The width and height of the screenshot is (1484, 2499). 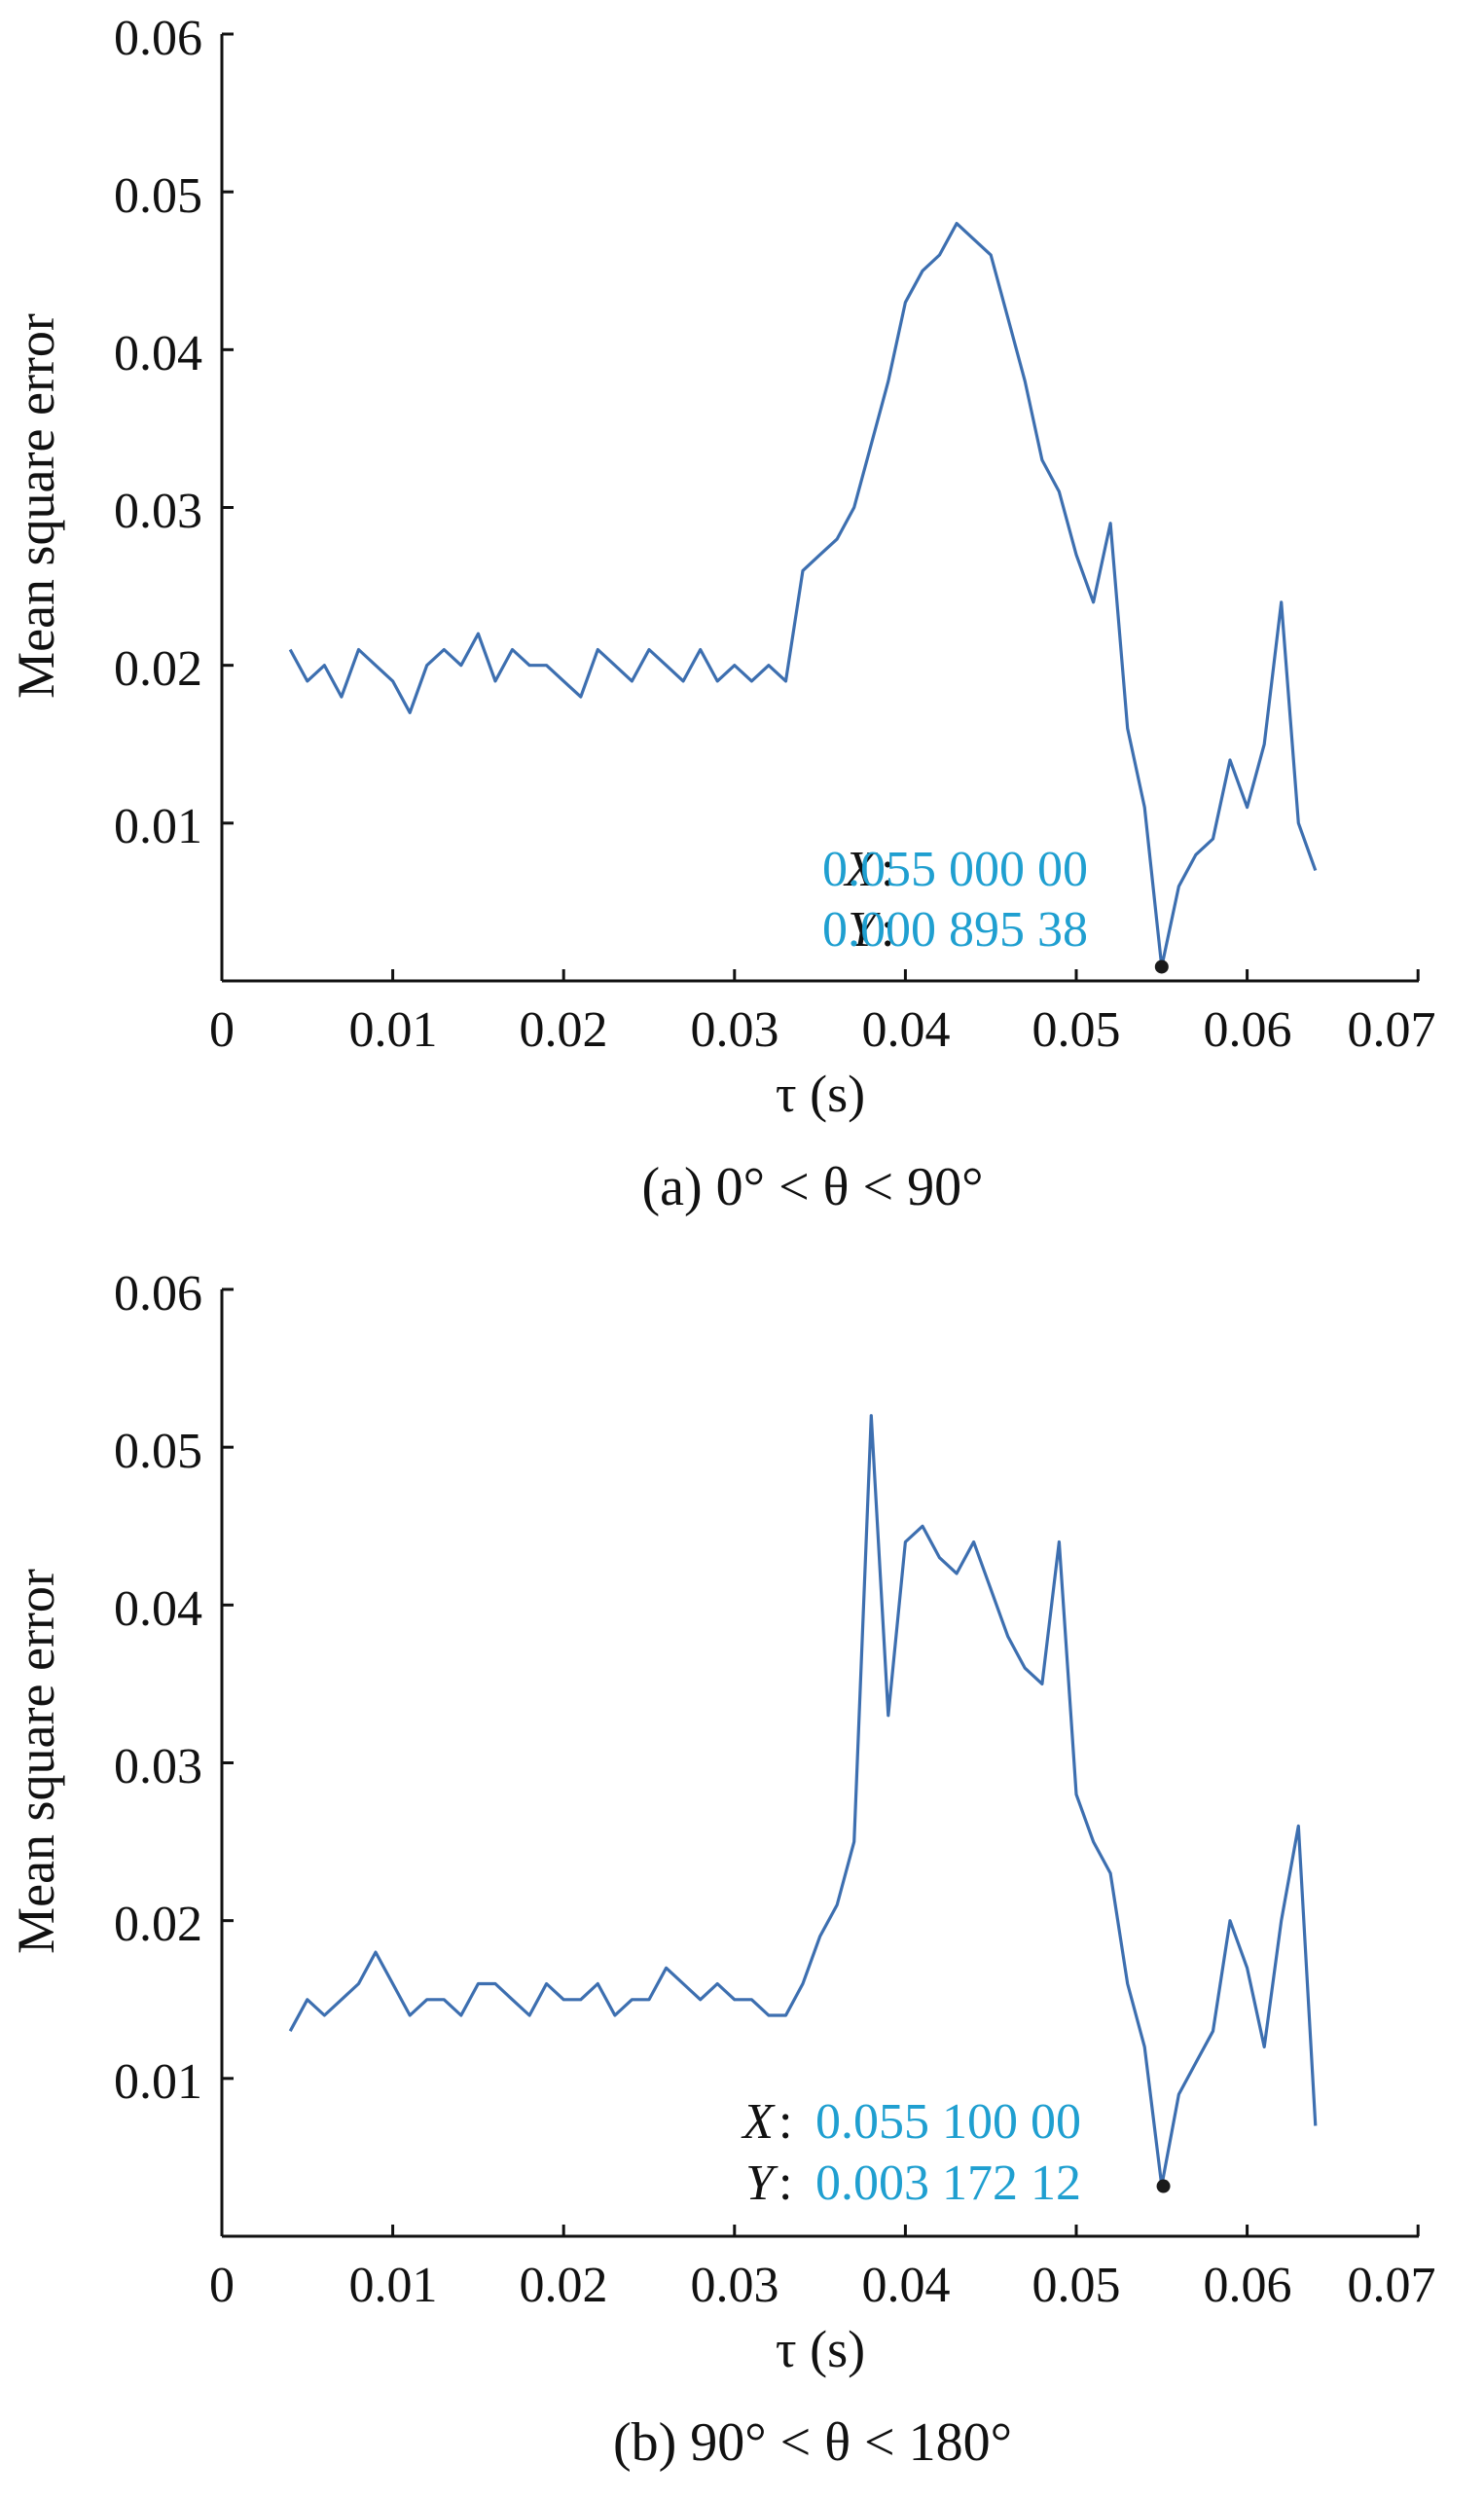 What do you see at coordinates (955, 930) in the screenshot?
I see `readout-y-value: 0.000 895 38` at bounding box center [955, 930].